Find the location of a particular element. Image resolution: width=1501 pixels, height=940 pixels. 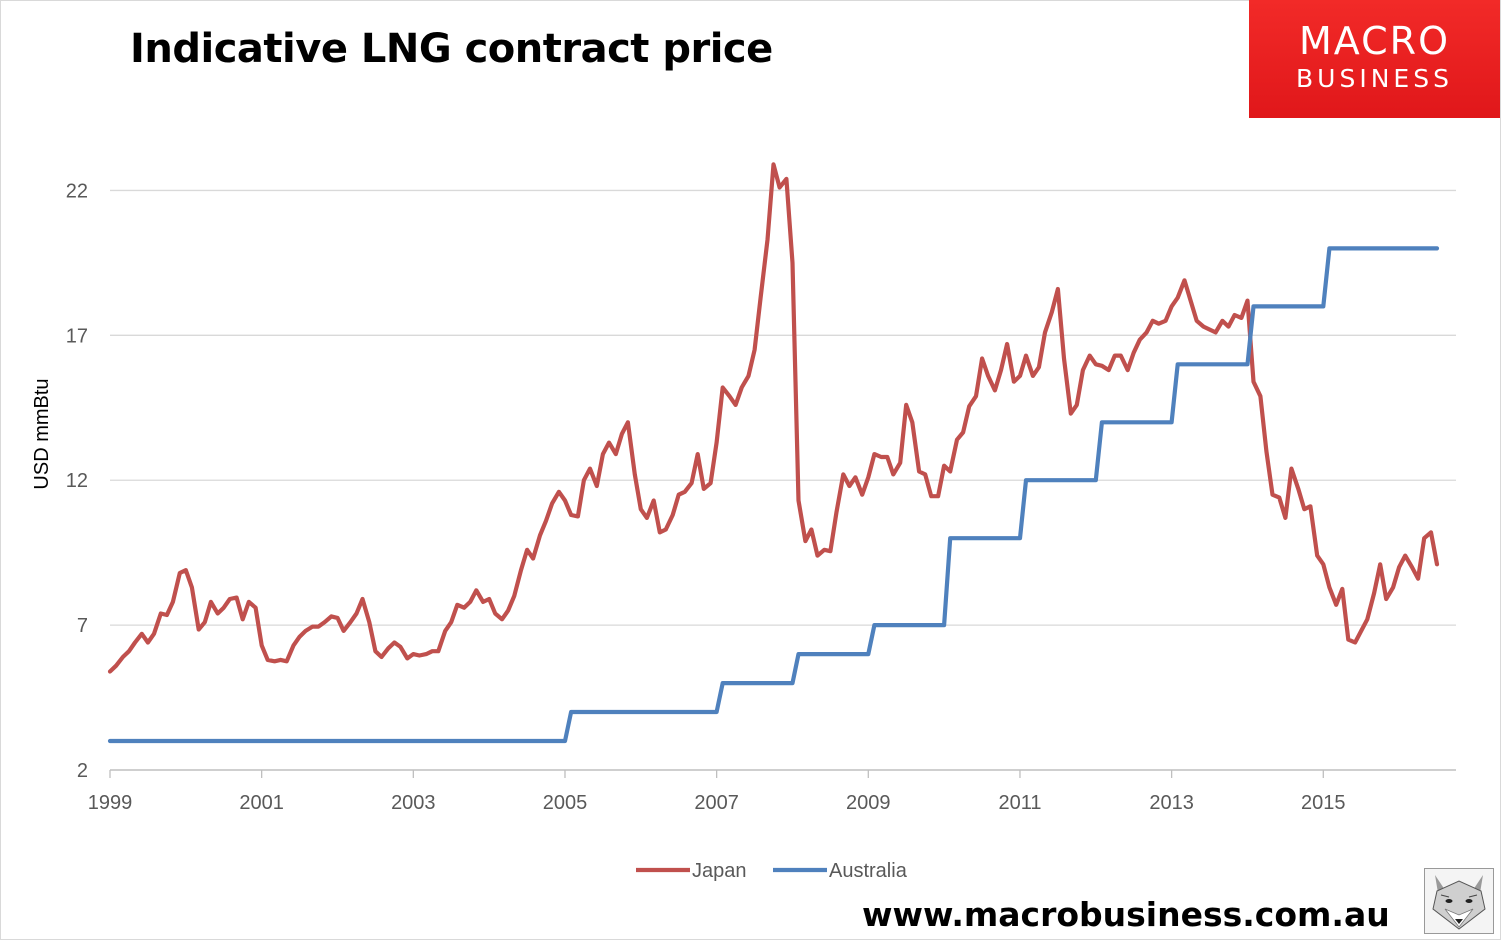

legend: Japan Australia is located at coordinates (772, 871).